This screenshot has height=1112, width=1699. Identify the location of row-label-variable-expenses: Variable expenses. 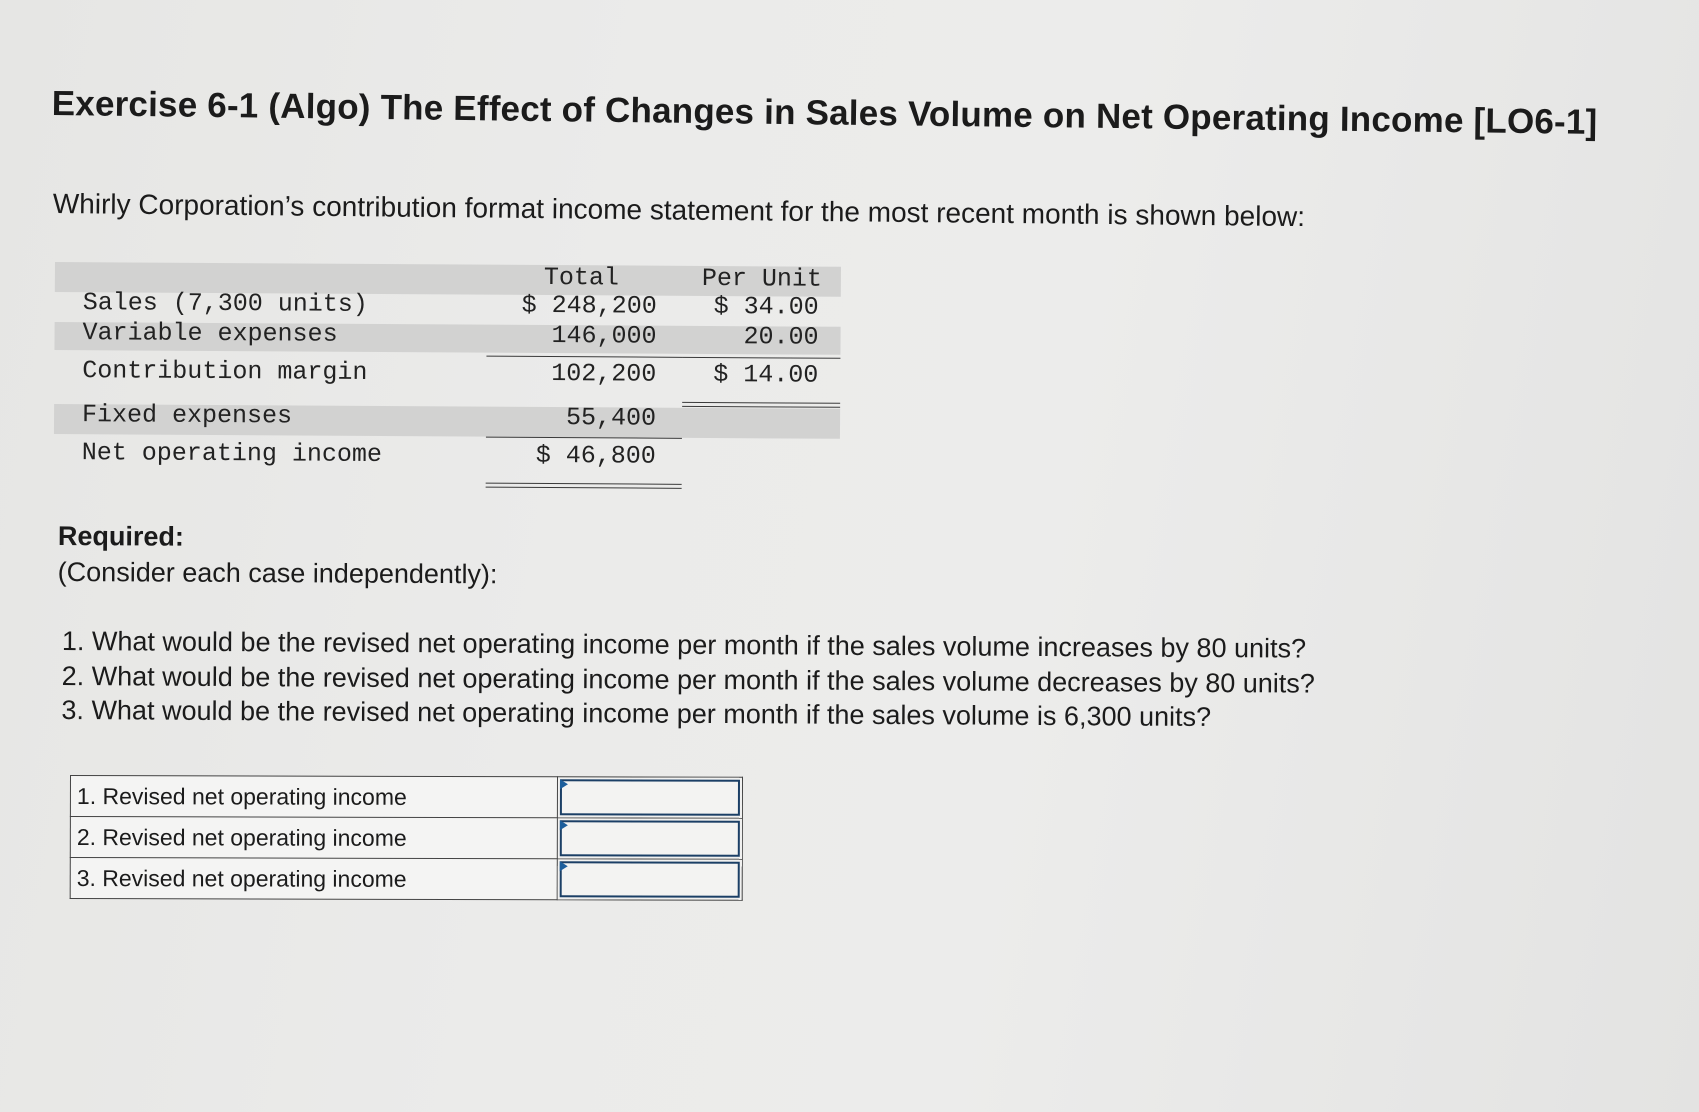
(210, 333).